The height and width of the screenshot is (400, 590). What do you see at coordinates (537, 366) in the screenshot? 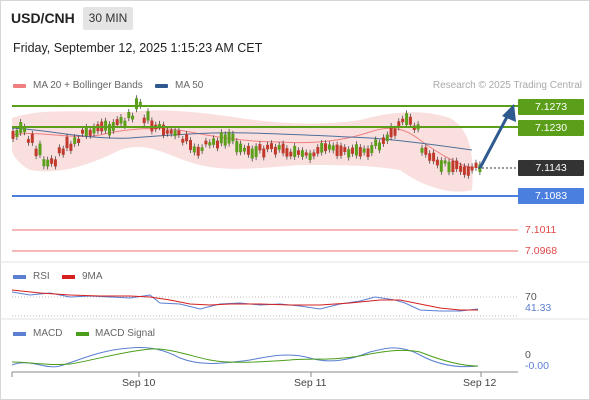
I see `macd-value: -0.00` at bounding box center [537, 366].